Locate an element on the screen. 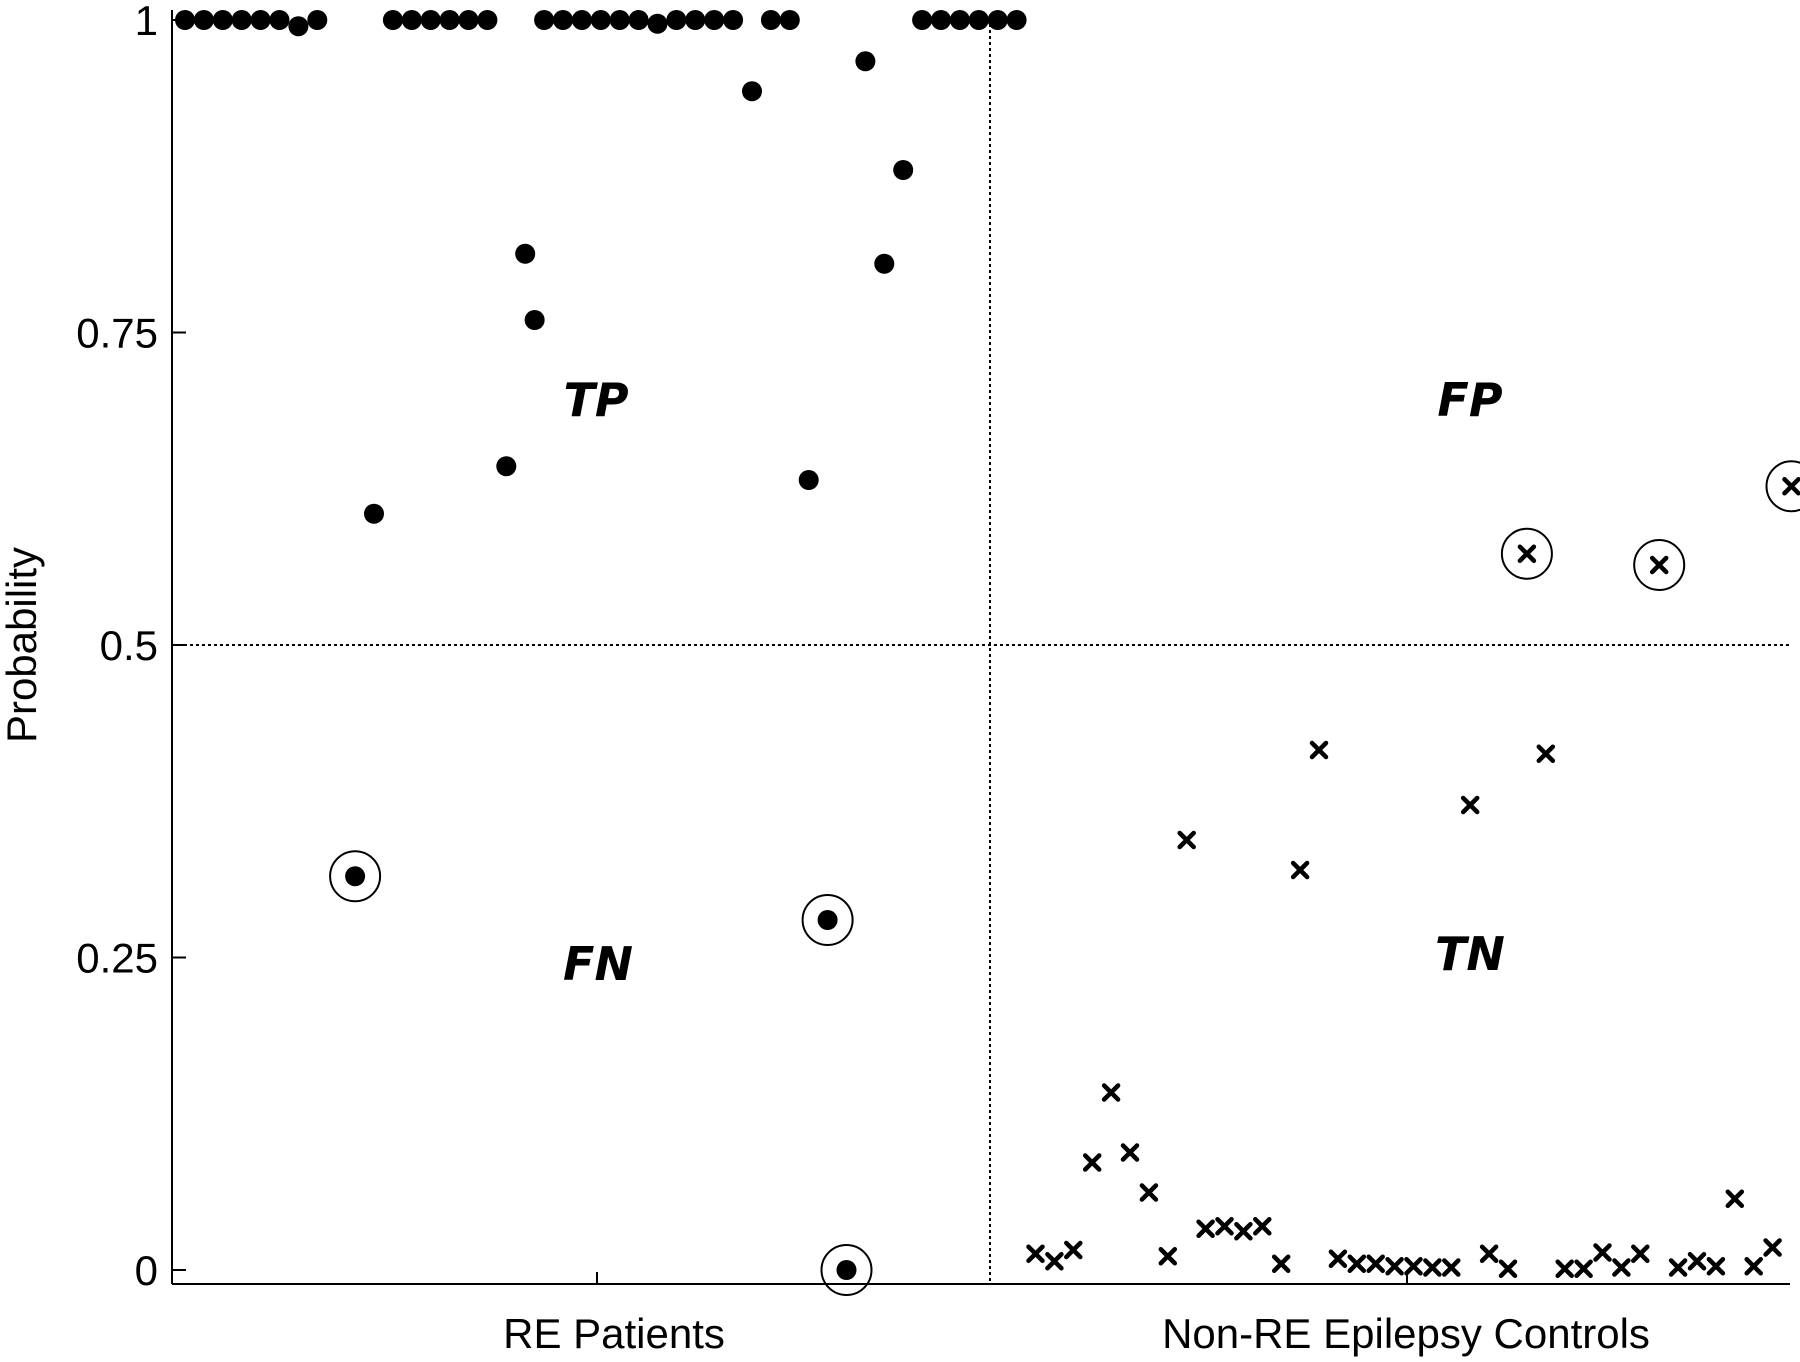 The width and height of the screenshot is (1800, 1362). y-tick-labels: 0 0.25 0.5 0.75 1 is located at coordinates (117, 647).